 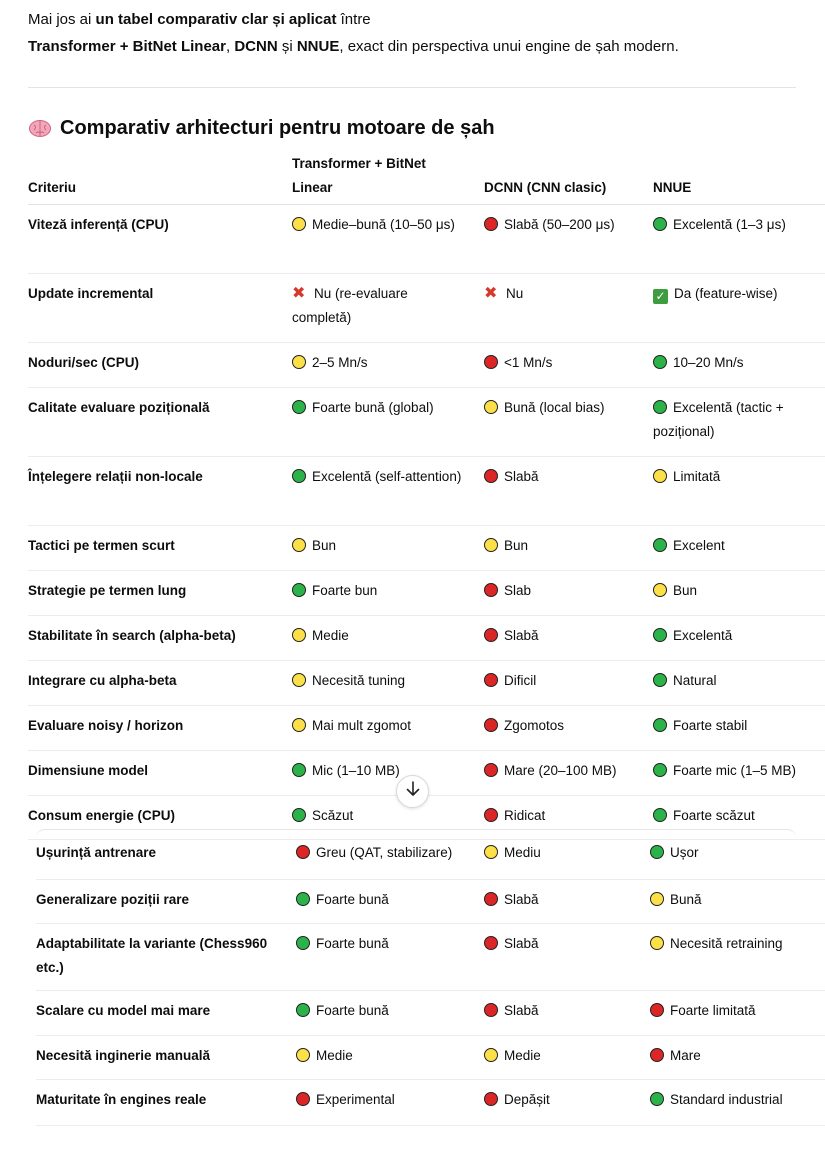 What do you see at coordinates (735, 770) in the screenshot?
I see `value-text: Foarte mic (1–5 MB)` at bounding box center [735, 770].